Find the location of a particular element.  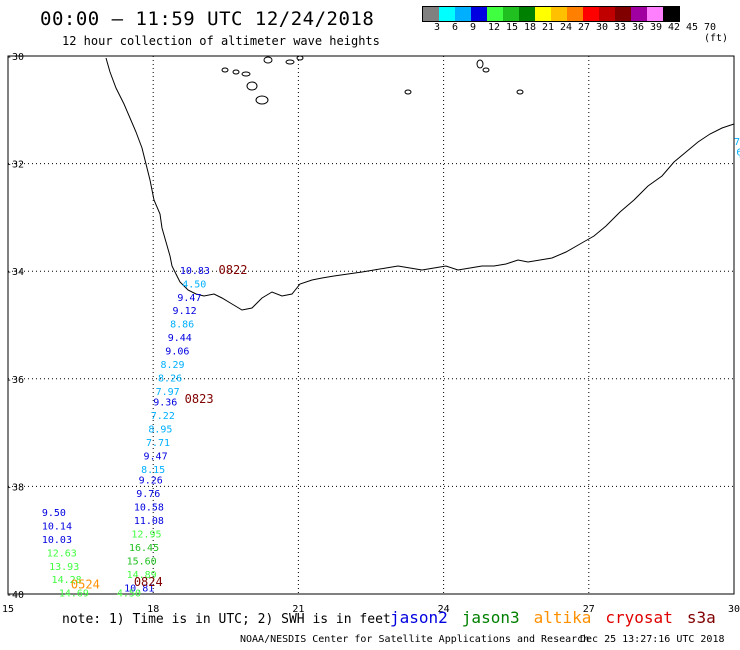

legend-label: 45 is located at coordinates (692, 27).